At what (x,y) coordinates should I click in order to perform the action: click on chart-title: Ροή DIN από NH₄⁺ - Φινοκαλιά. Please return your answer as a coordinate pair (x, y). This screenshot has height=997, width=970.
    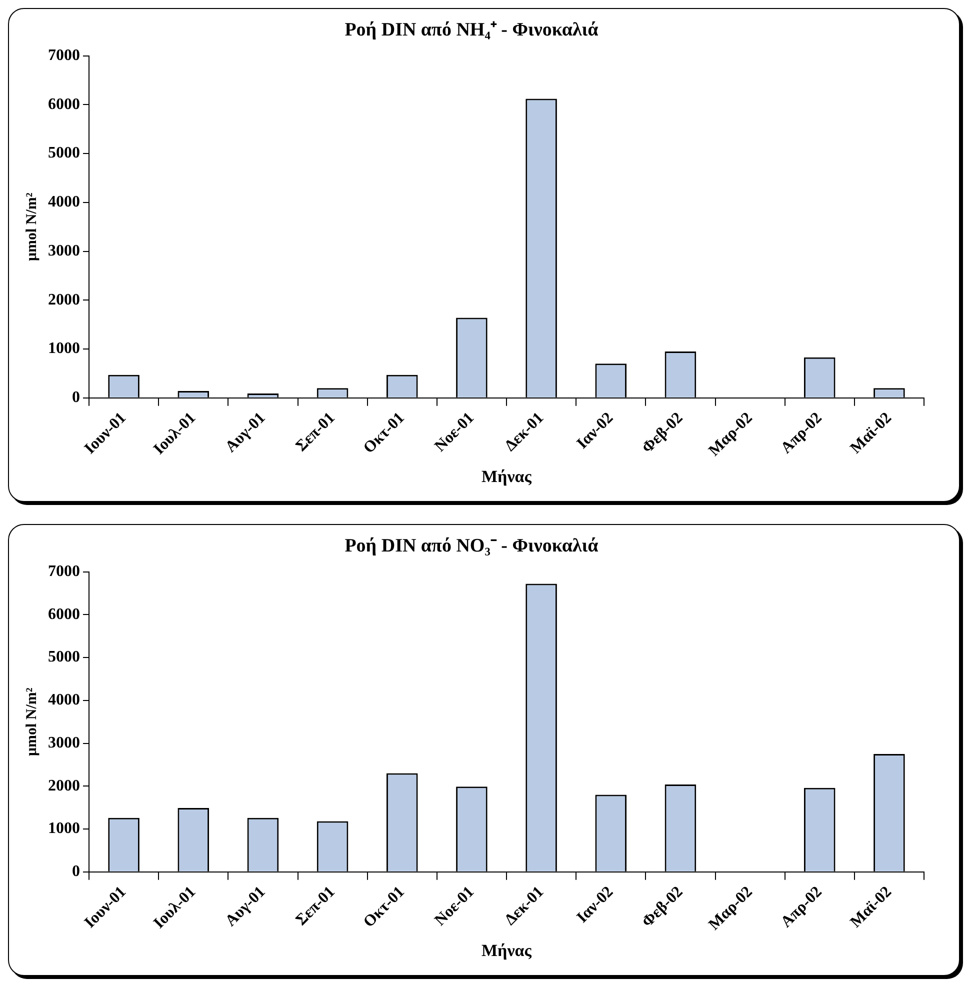
    Looking at the image, I should click on (471, 29).